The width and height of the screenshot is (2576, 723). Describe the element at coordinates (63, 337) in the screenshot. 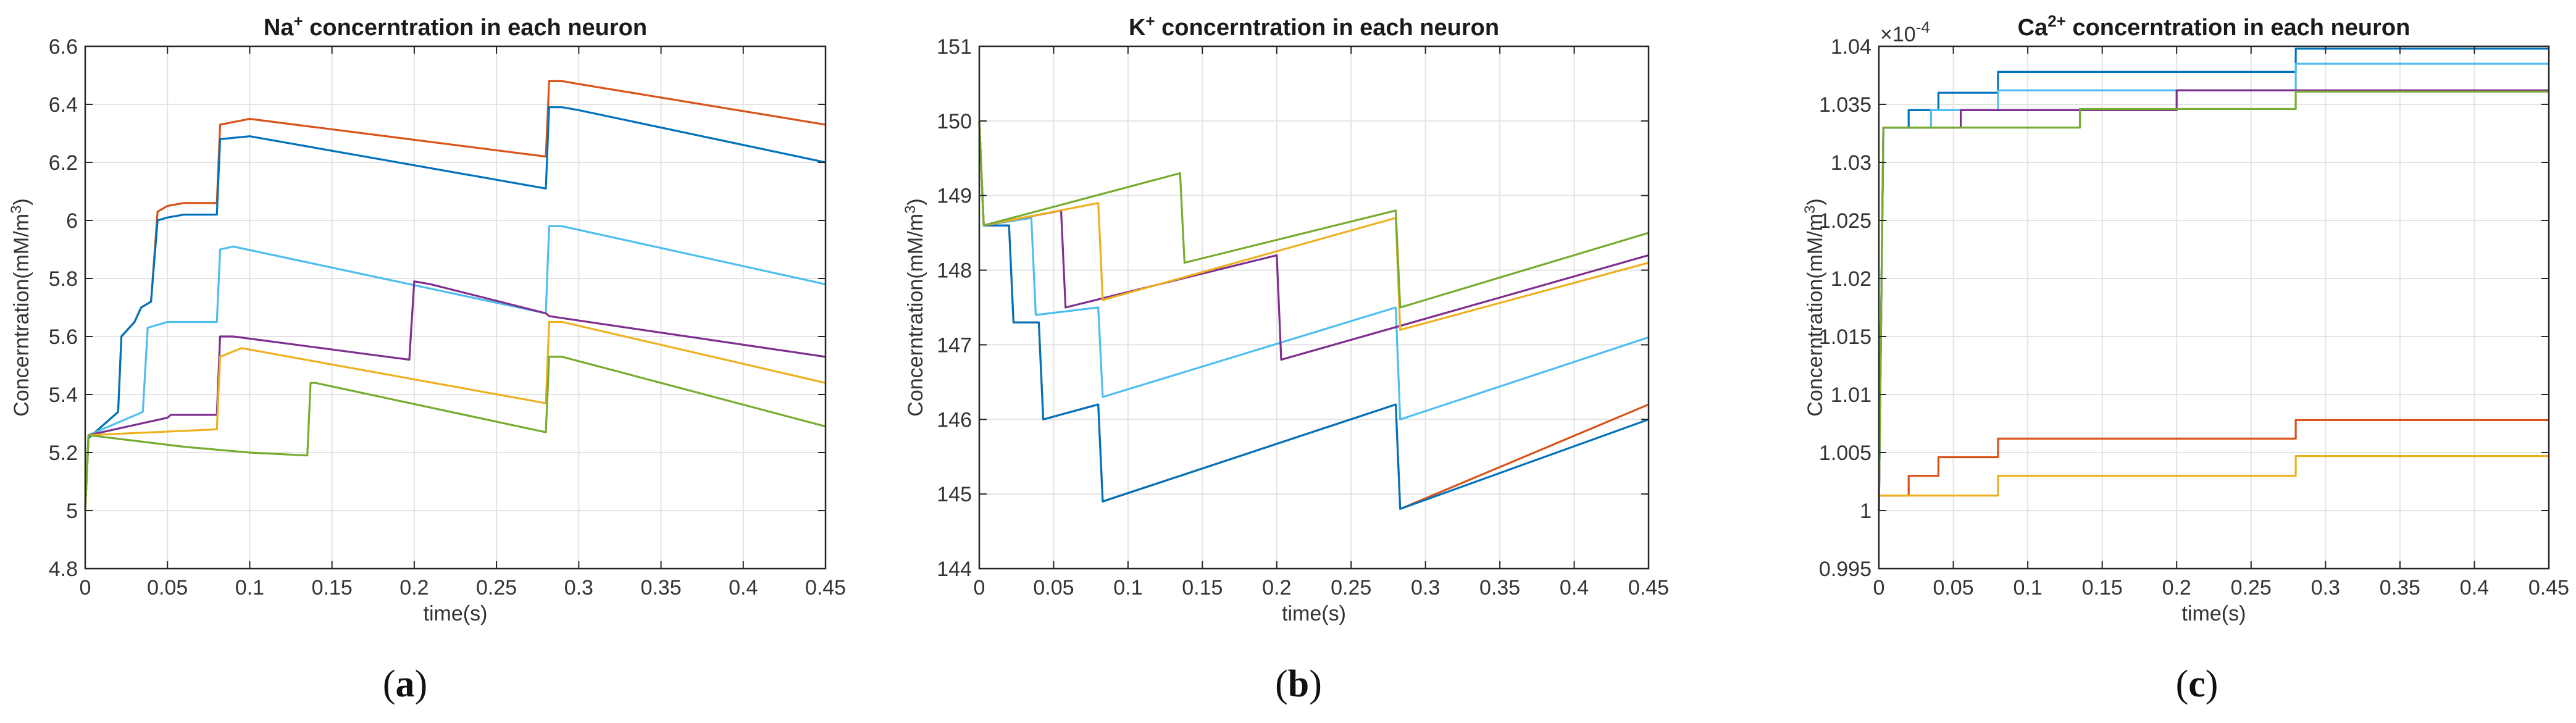

I see `y-tick-label: 5.6` at that location.